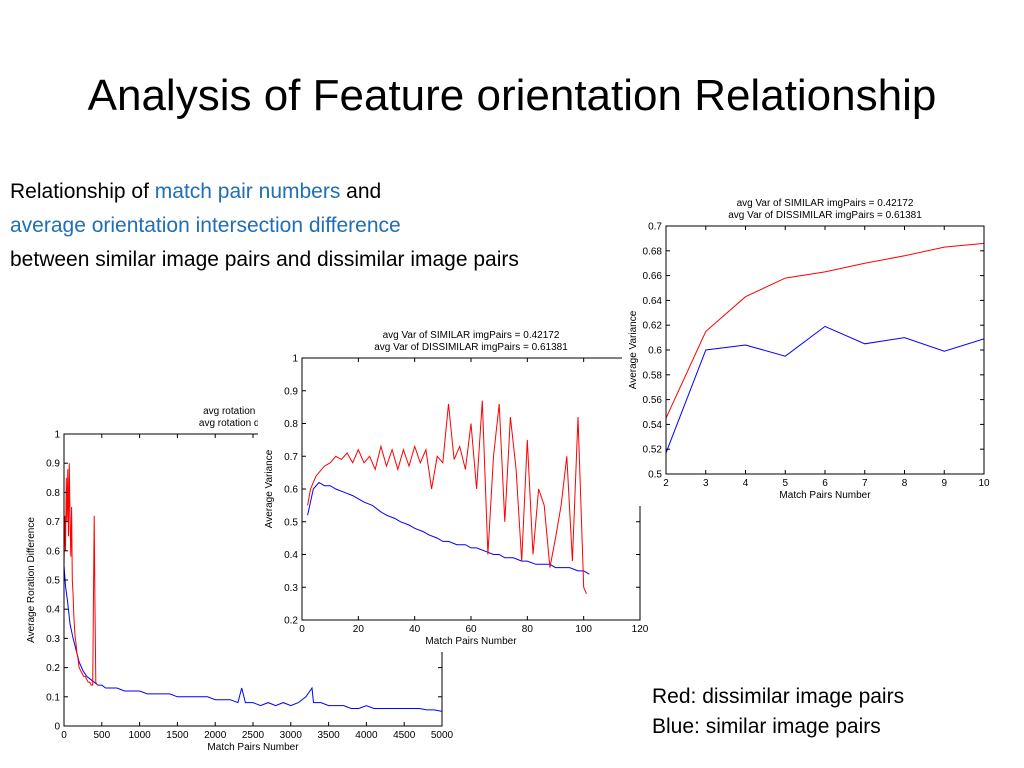 The width and height of the screenshot is (1024, 768). What do you see at coordinates (633, 349) in the screenshot?
I see `chart3-ylabel: Average Variance` at bounding box center [633, 349].